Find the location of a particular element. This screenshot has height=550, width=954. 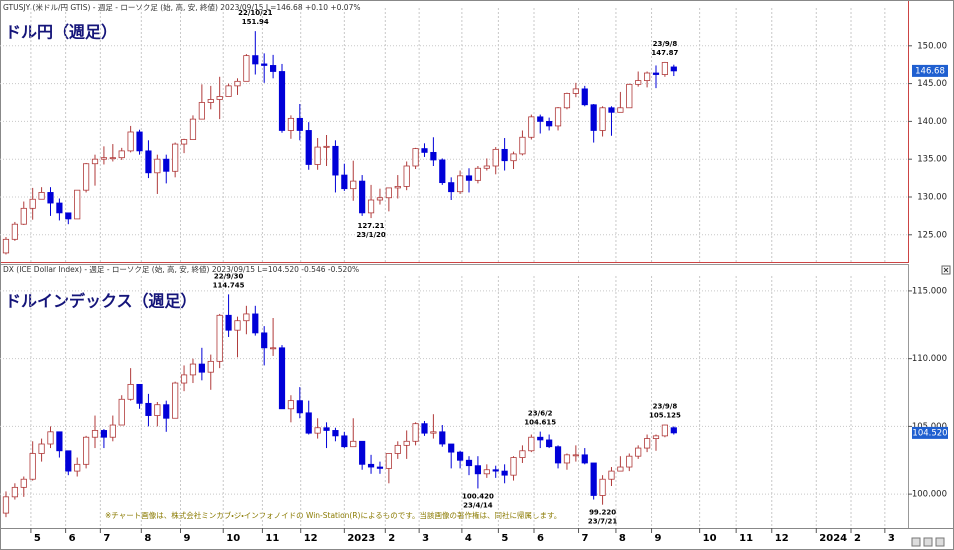

annotation-value: 100.420 is located at coordinates (478, 496).